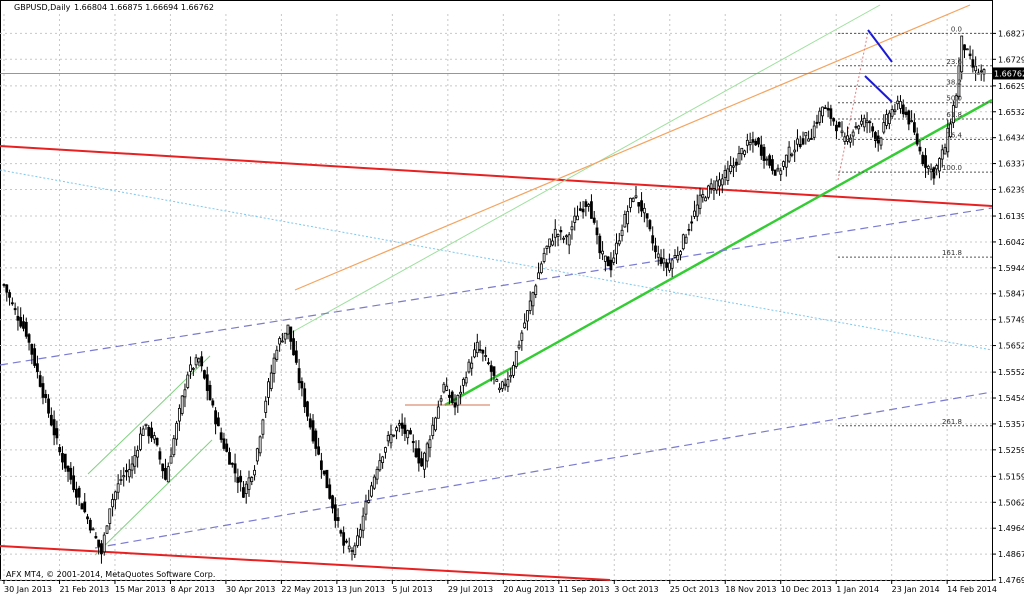  I want to click on y-tick-label: 1.60420, so click(1011, 242).